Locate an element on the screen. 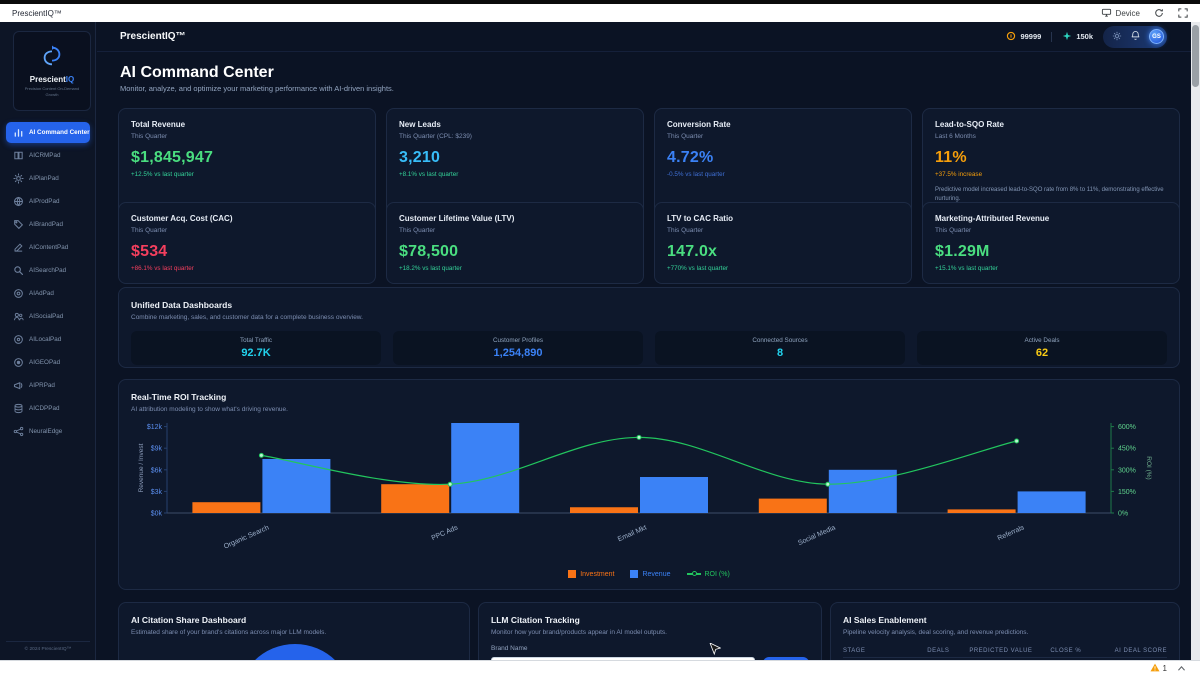  stat-connected-sources: Connected Sources 8 is located at coordinates (780, 348).